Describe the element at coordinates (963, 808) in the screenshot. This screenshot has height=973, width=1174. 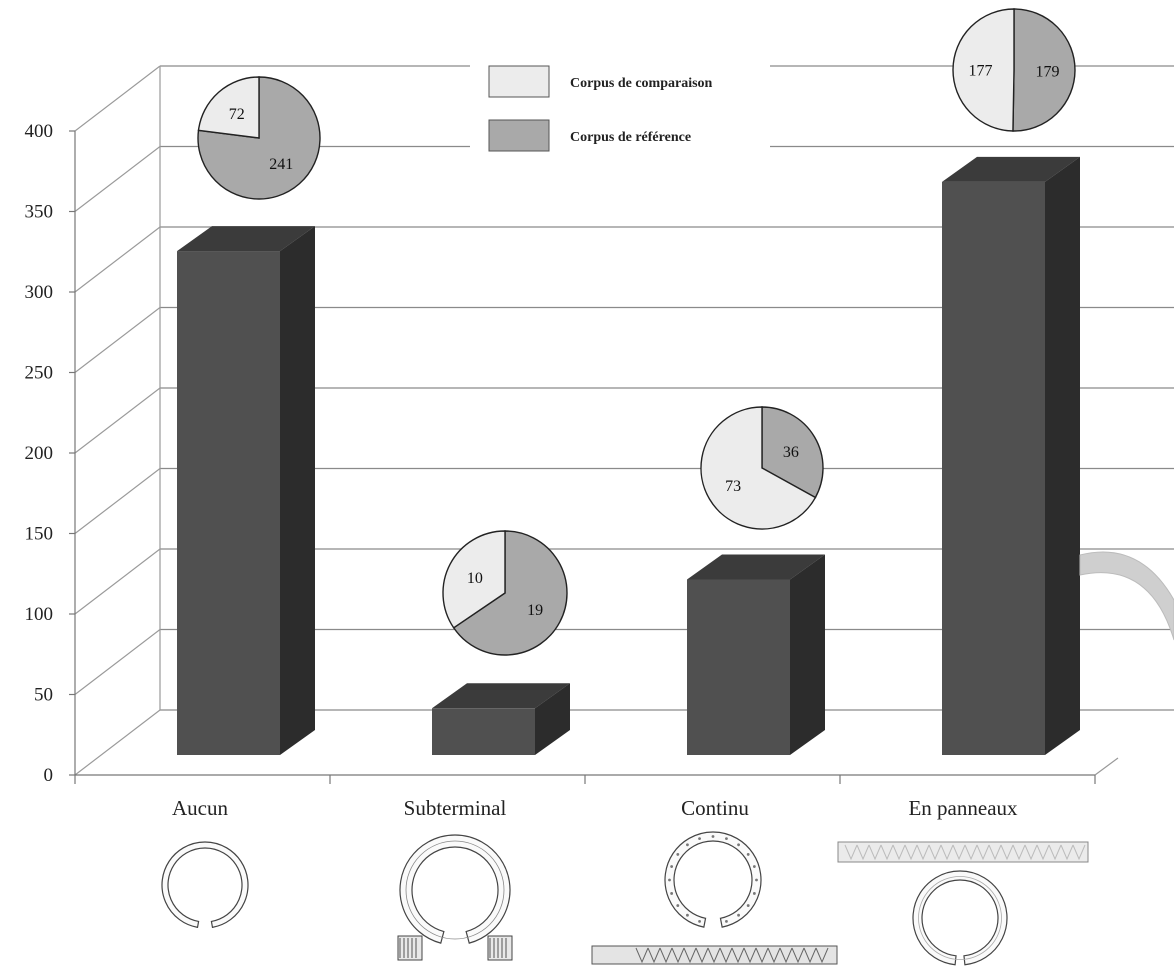
I see `x-category-label: En panneaux` at that location.